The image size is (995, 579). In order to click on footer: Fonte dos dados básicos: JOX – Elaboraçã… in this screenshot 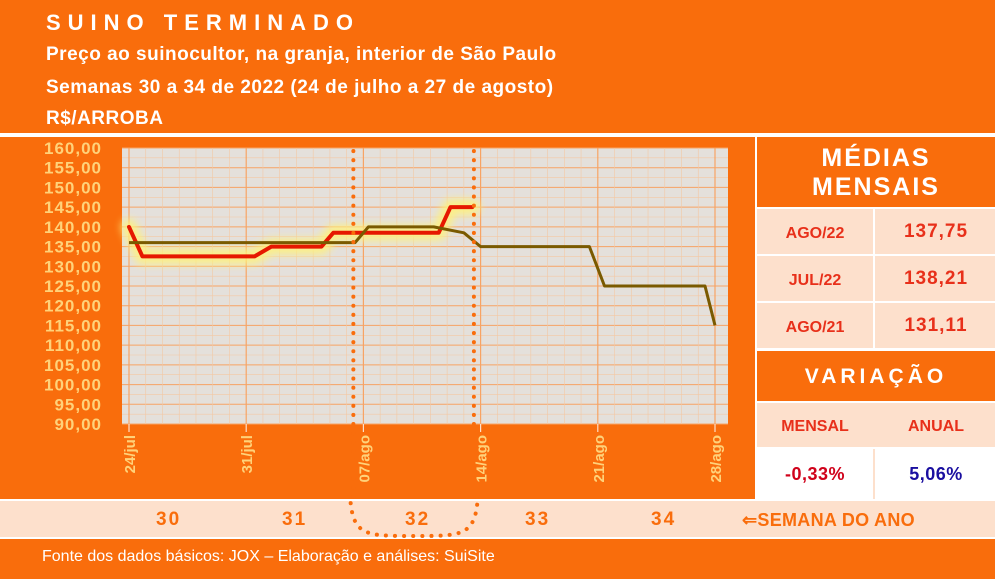, I will do `click(497, 559)`.